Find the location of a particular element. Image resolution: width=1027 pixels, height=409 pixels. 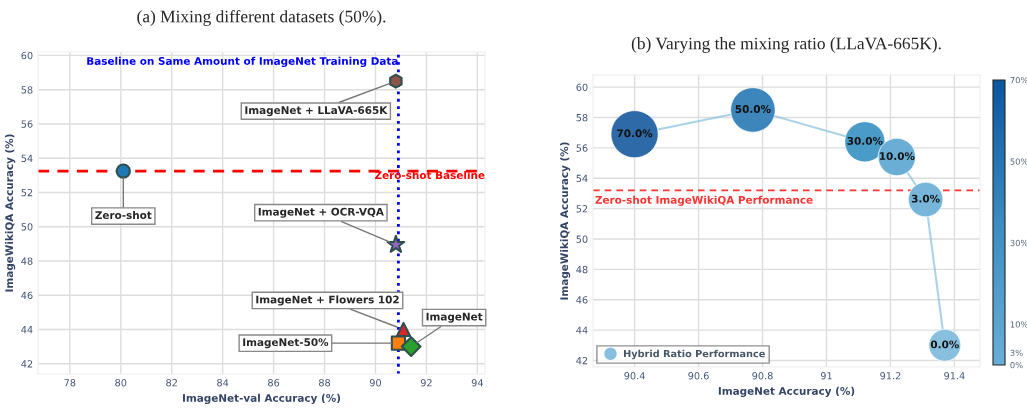

x-tick-label: 90 is located at coordinates (375, 383).